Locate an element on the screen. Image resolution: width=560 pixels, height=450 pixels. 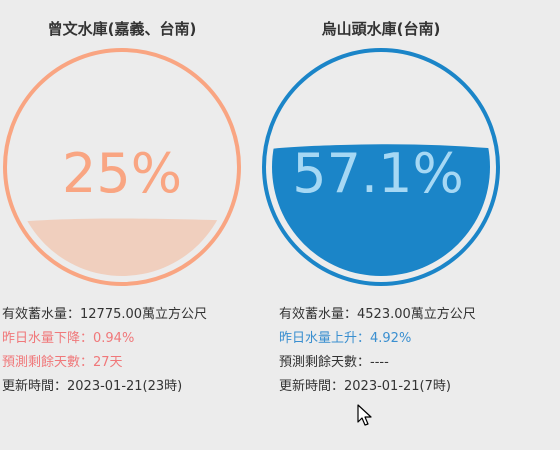
change-text: 昨日水量上升：4.92% is located at coordinates (345, 338).